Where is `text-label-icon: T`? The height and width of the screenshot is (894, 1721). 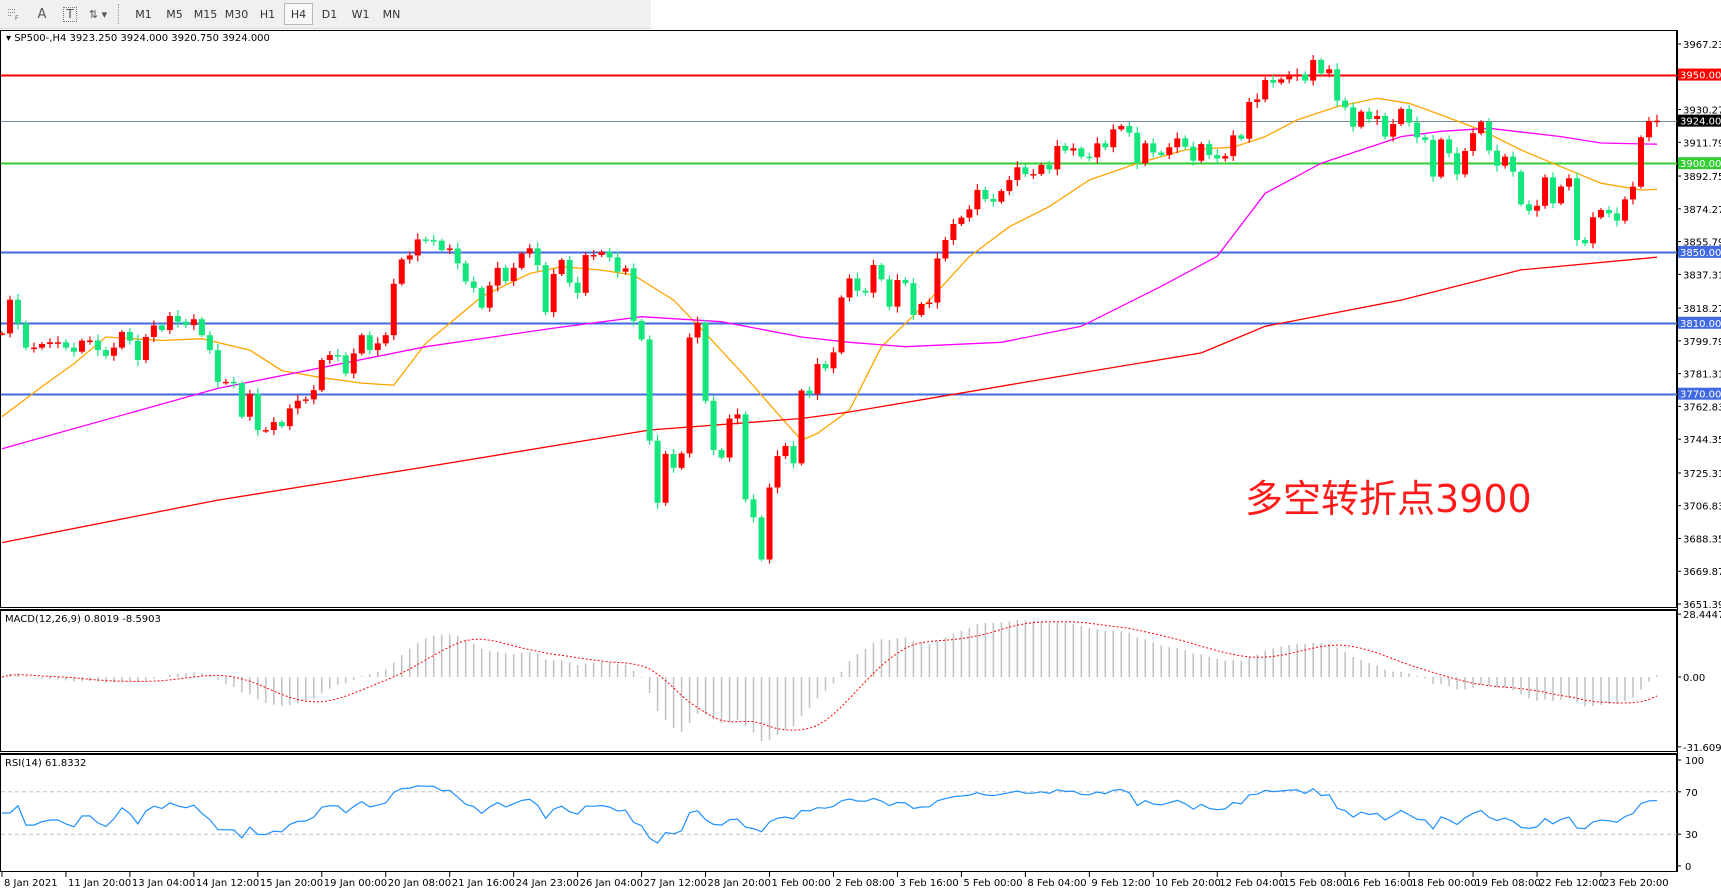 text-label-icon: T is located at coordinates (70, 14).